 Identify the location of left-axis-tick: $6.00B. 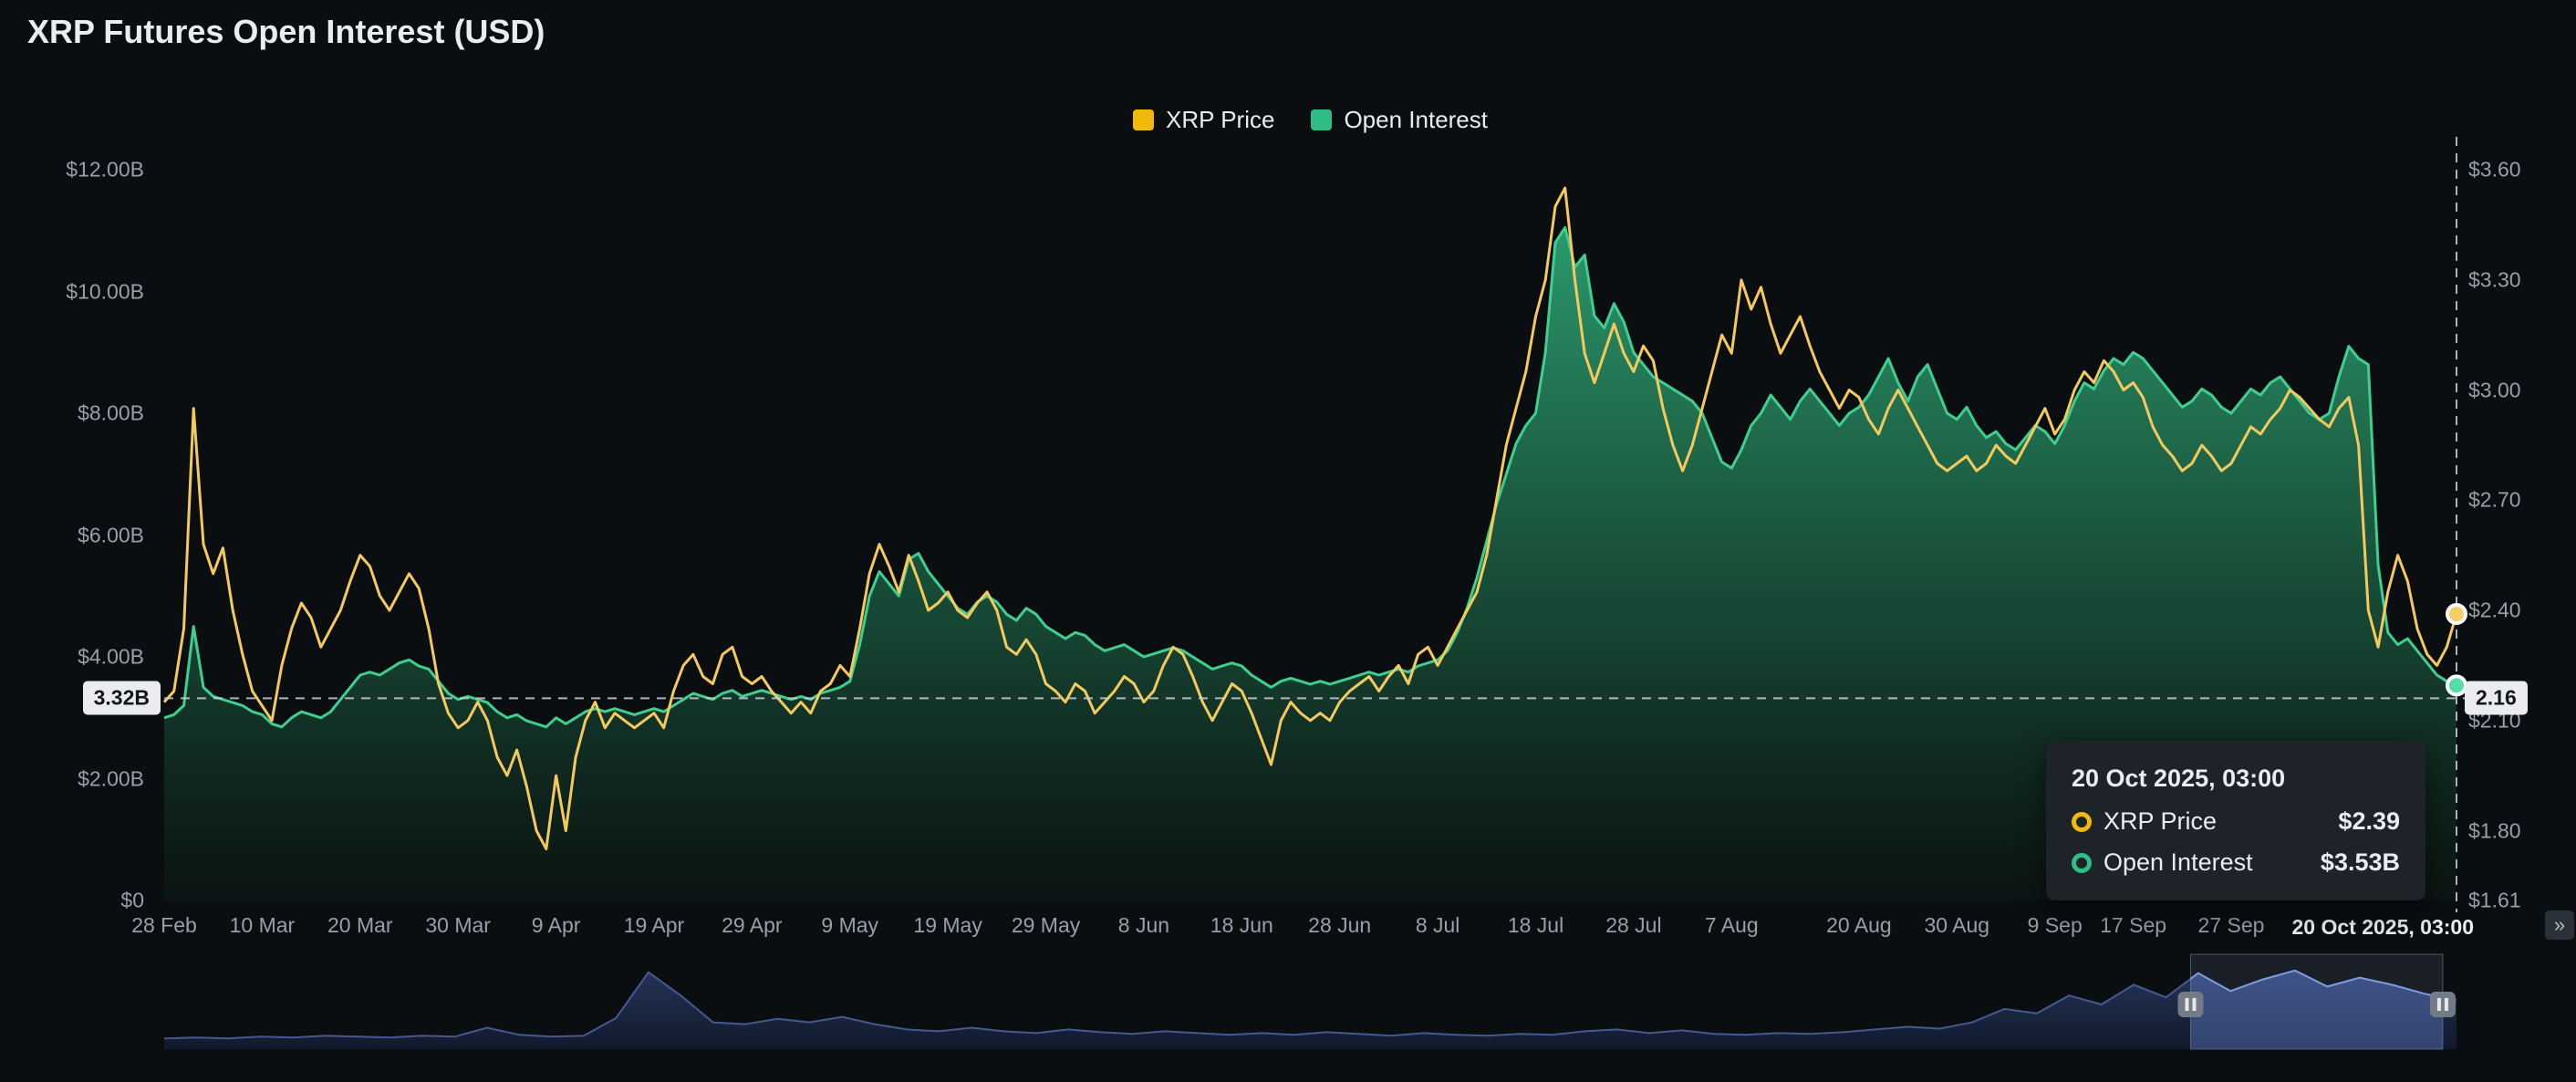
(111, 534).